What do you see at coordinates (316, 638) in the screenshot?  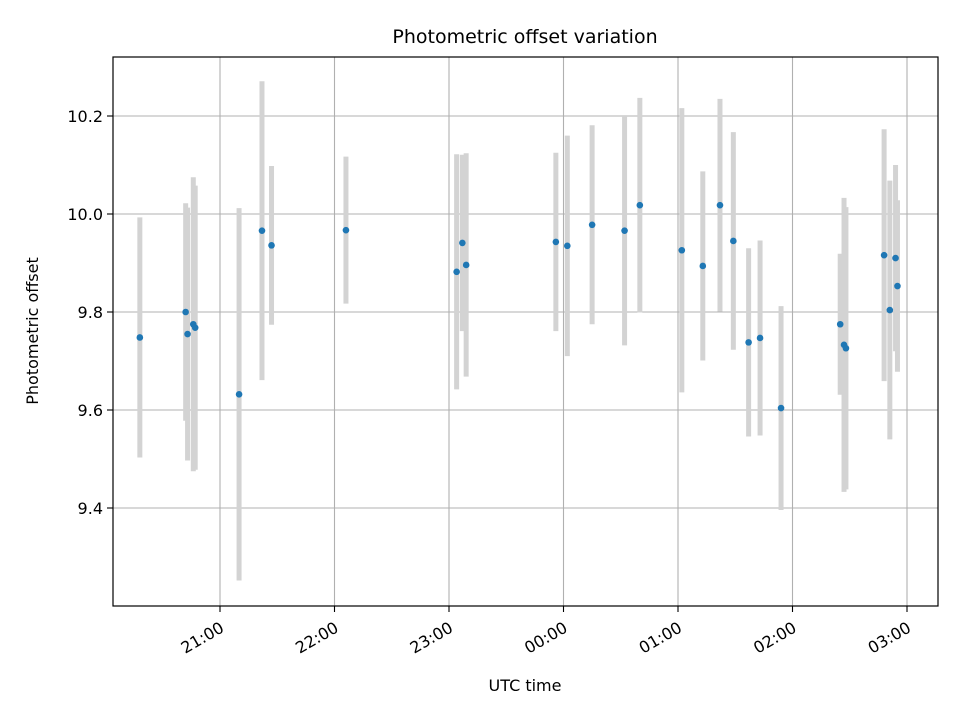 I see `x-tick-label: 22:00` at bounding box center [316, 638].